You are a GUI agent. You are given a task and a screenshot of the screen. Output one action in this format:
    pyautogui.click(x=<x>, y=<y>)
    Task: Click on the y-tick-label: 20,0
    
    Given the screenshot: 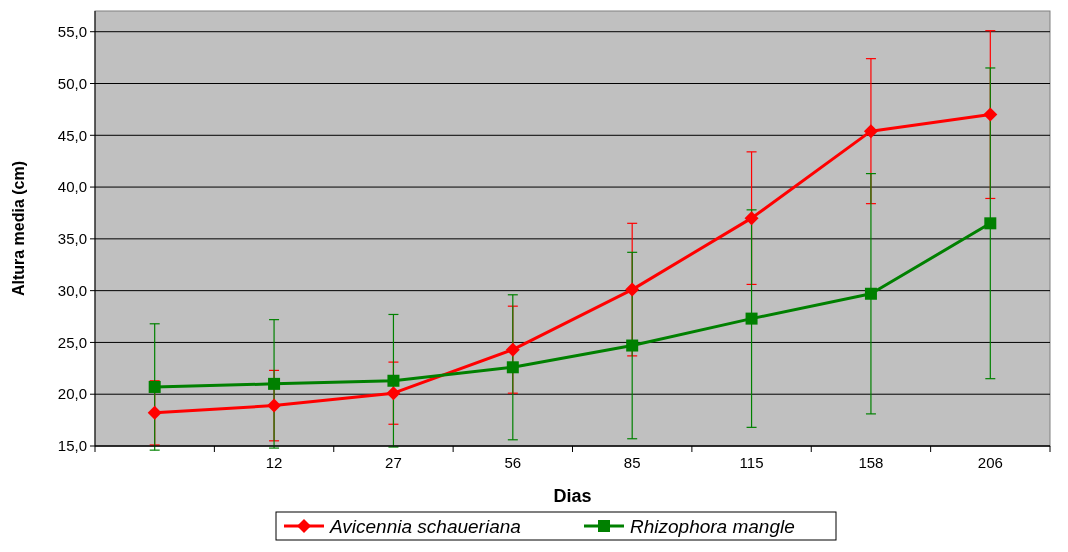 What is the action you would take?
    pyautogui.click(x=72, y=394)
    